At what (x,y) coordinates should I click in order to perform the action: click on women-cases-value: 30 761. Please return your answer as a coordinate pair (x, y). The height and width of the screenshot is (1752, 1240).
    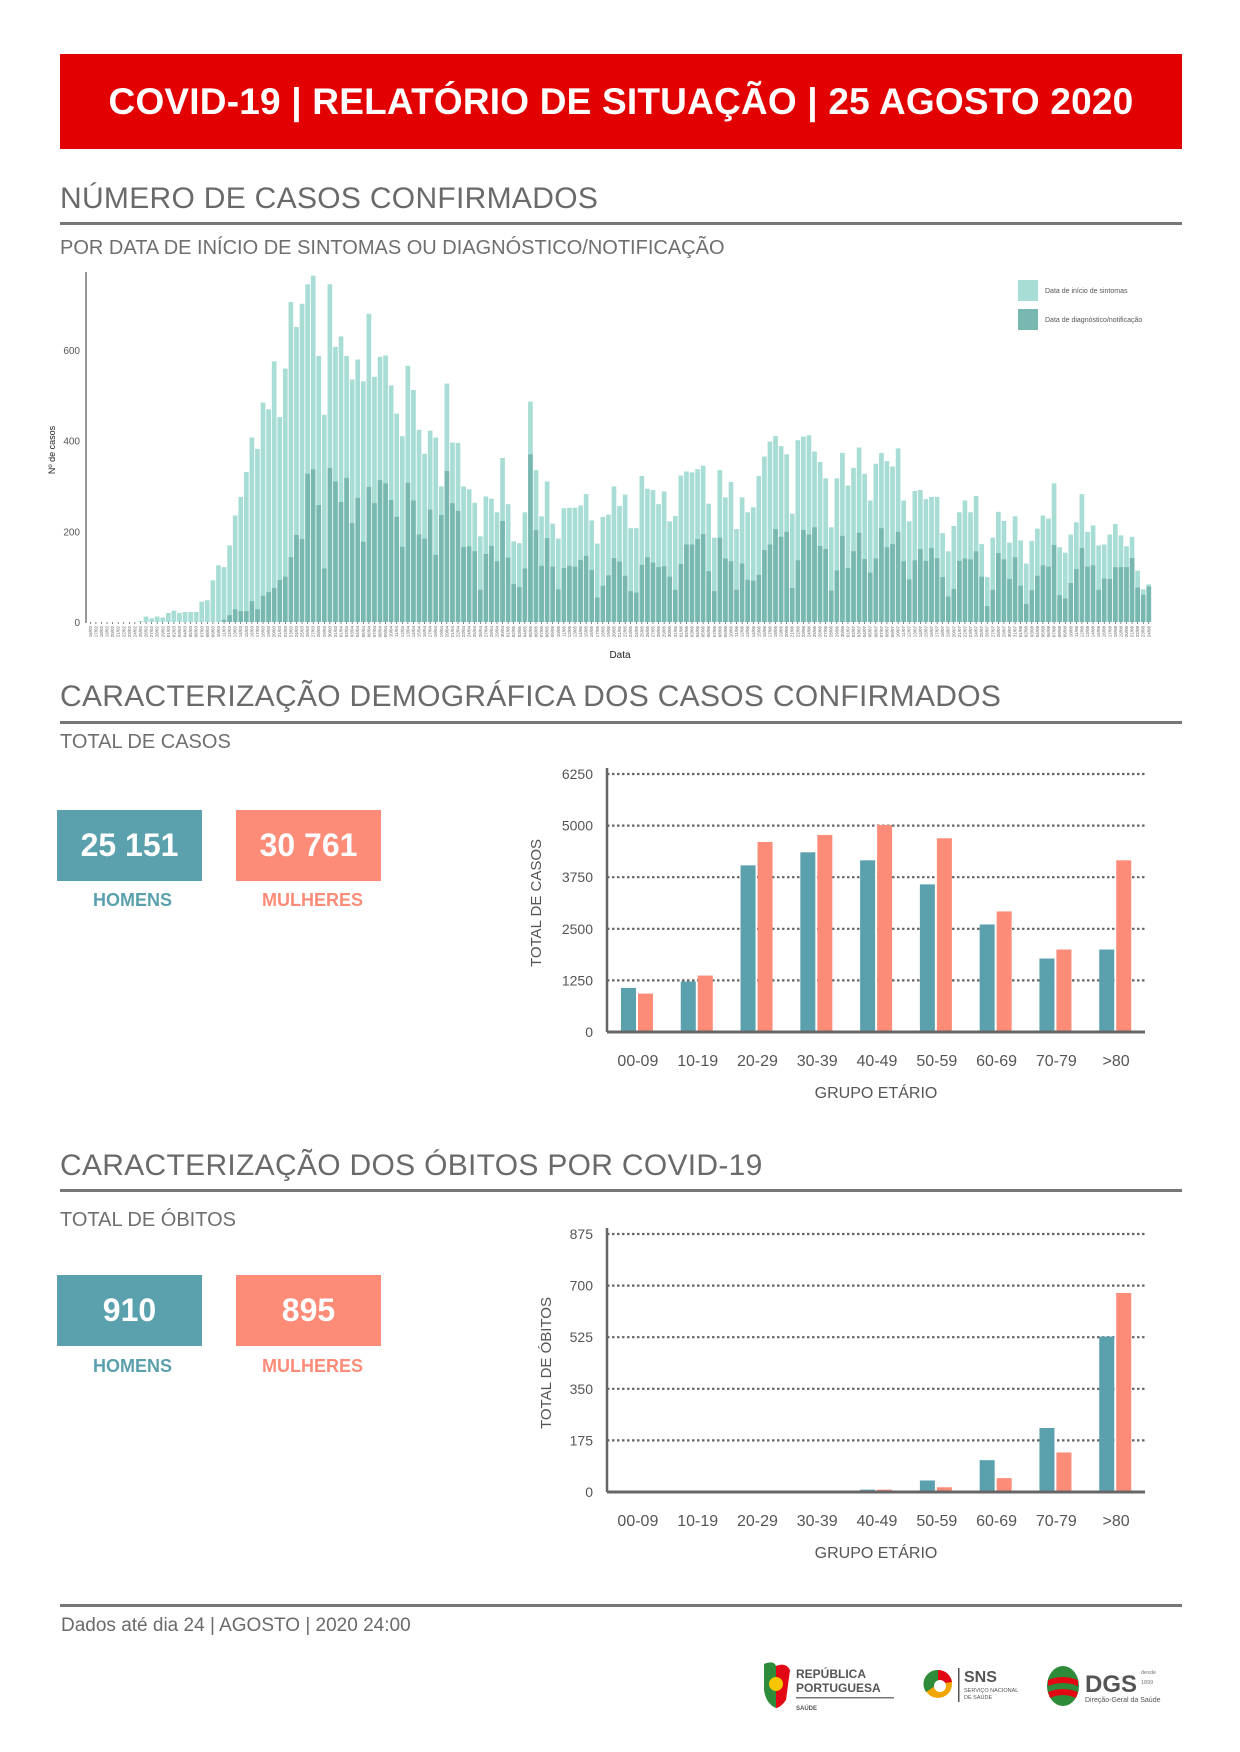
    Looking at the image, I should click on (308, 845).